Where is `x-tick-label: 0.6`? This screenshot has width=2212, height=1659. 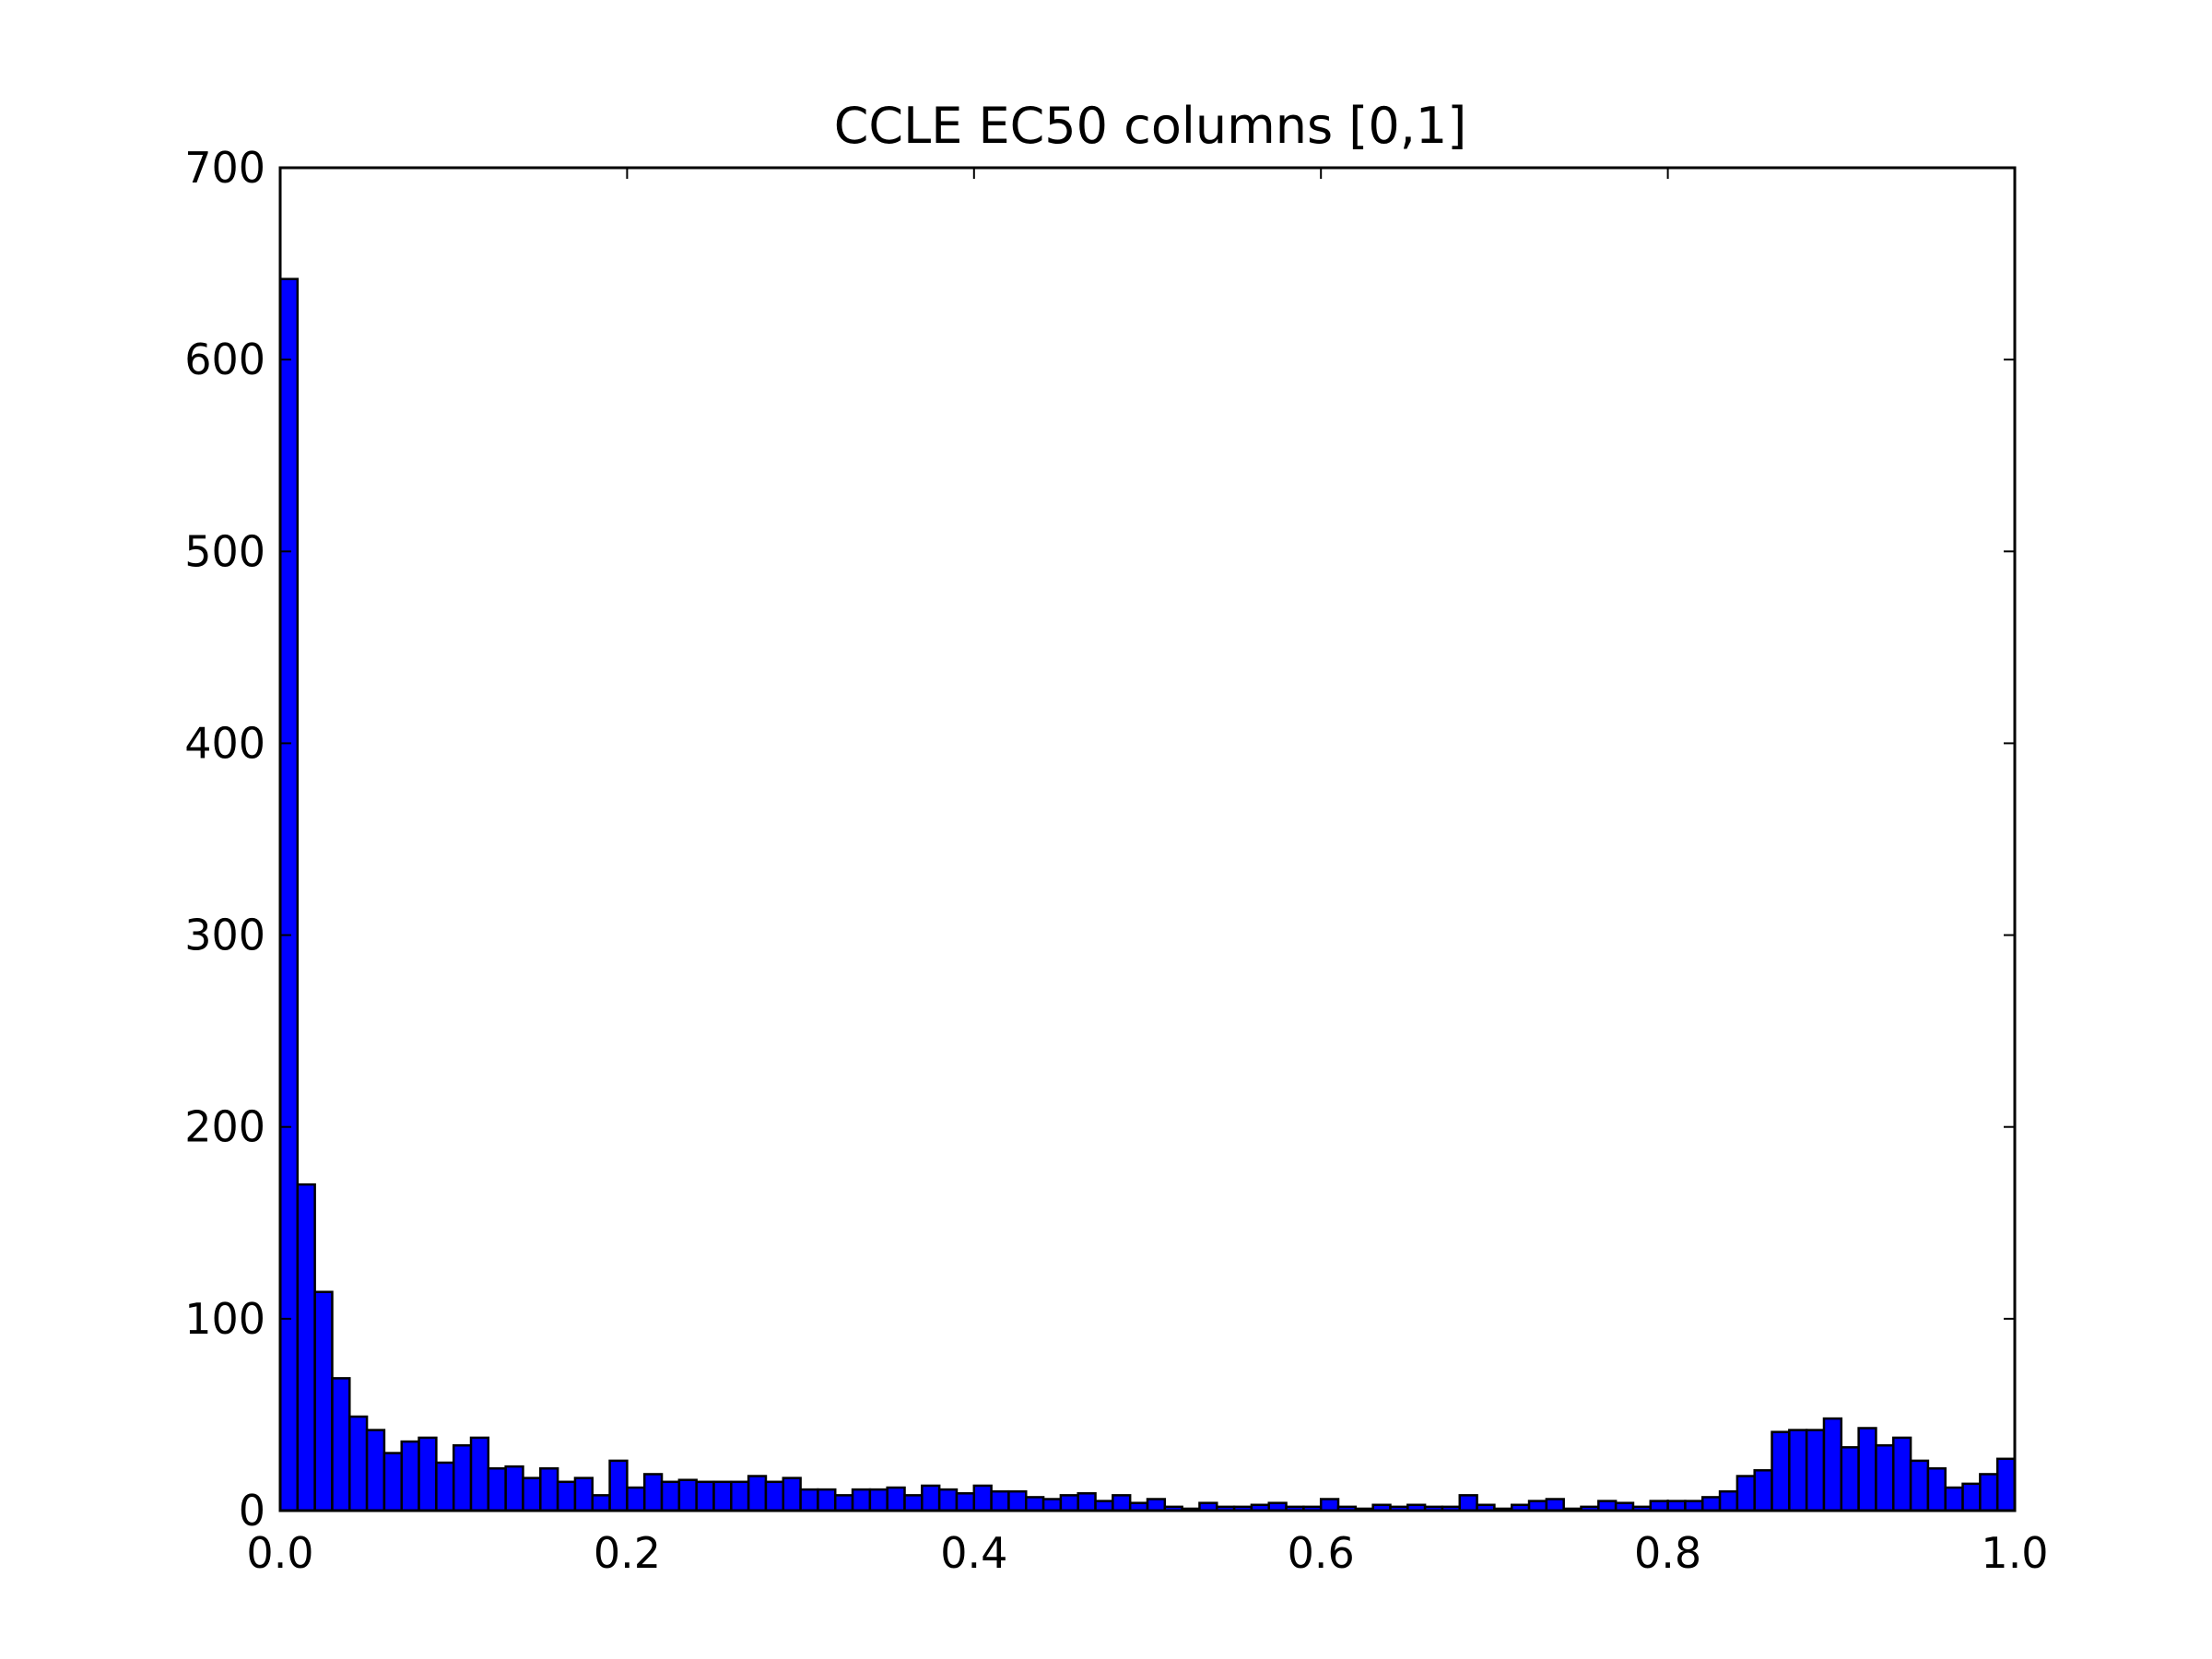 x-tick-label: 0.6 is located at coordinates (1321, 1553).